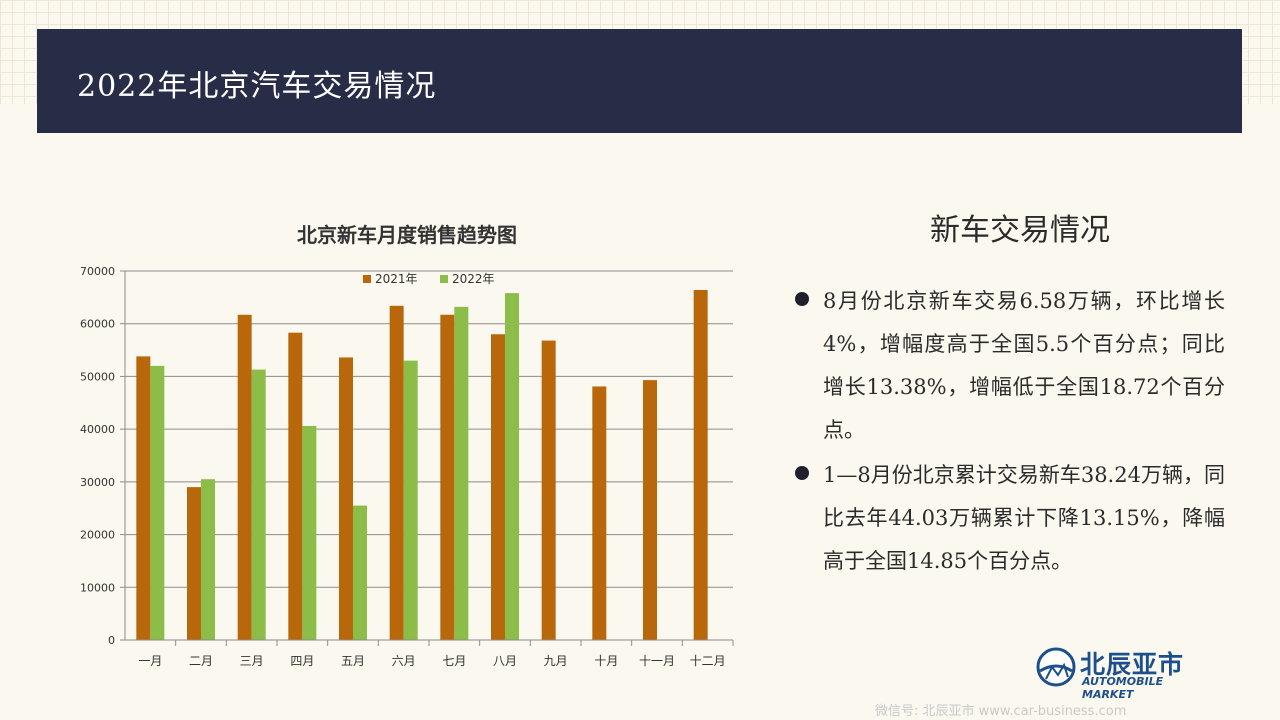 Image resolution: width=1280 pixels, height=720 pixels. I want to click on y-tick-label: 10000, so click(97, 587).